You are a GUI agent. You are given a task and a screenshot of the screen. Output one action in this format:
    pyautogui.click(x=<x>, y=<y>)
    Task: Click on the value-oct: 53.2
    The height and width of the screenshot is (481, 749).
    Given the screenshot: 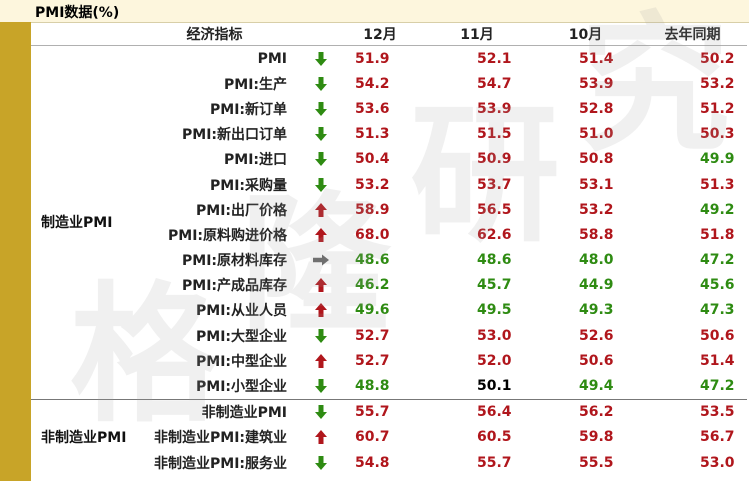 What is the action you would take?
    pyautogui.click(x=596, y=209)
    